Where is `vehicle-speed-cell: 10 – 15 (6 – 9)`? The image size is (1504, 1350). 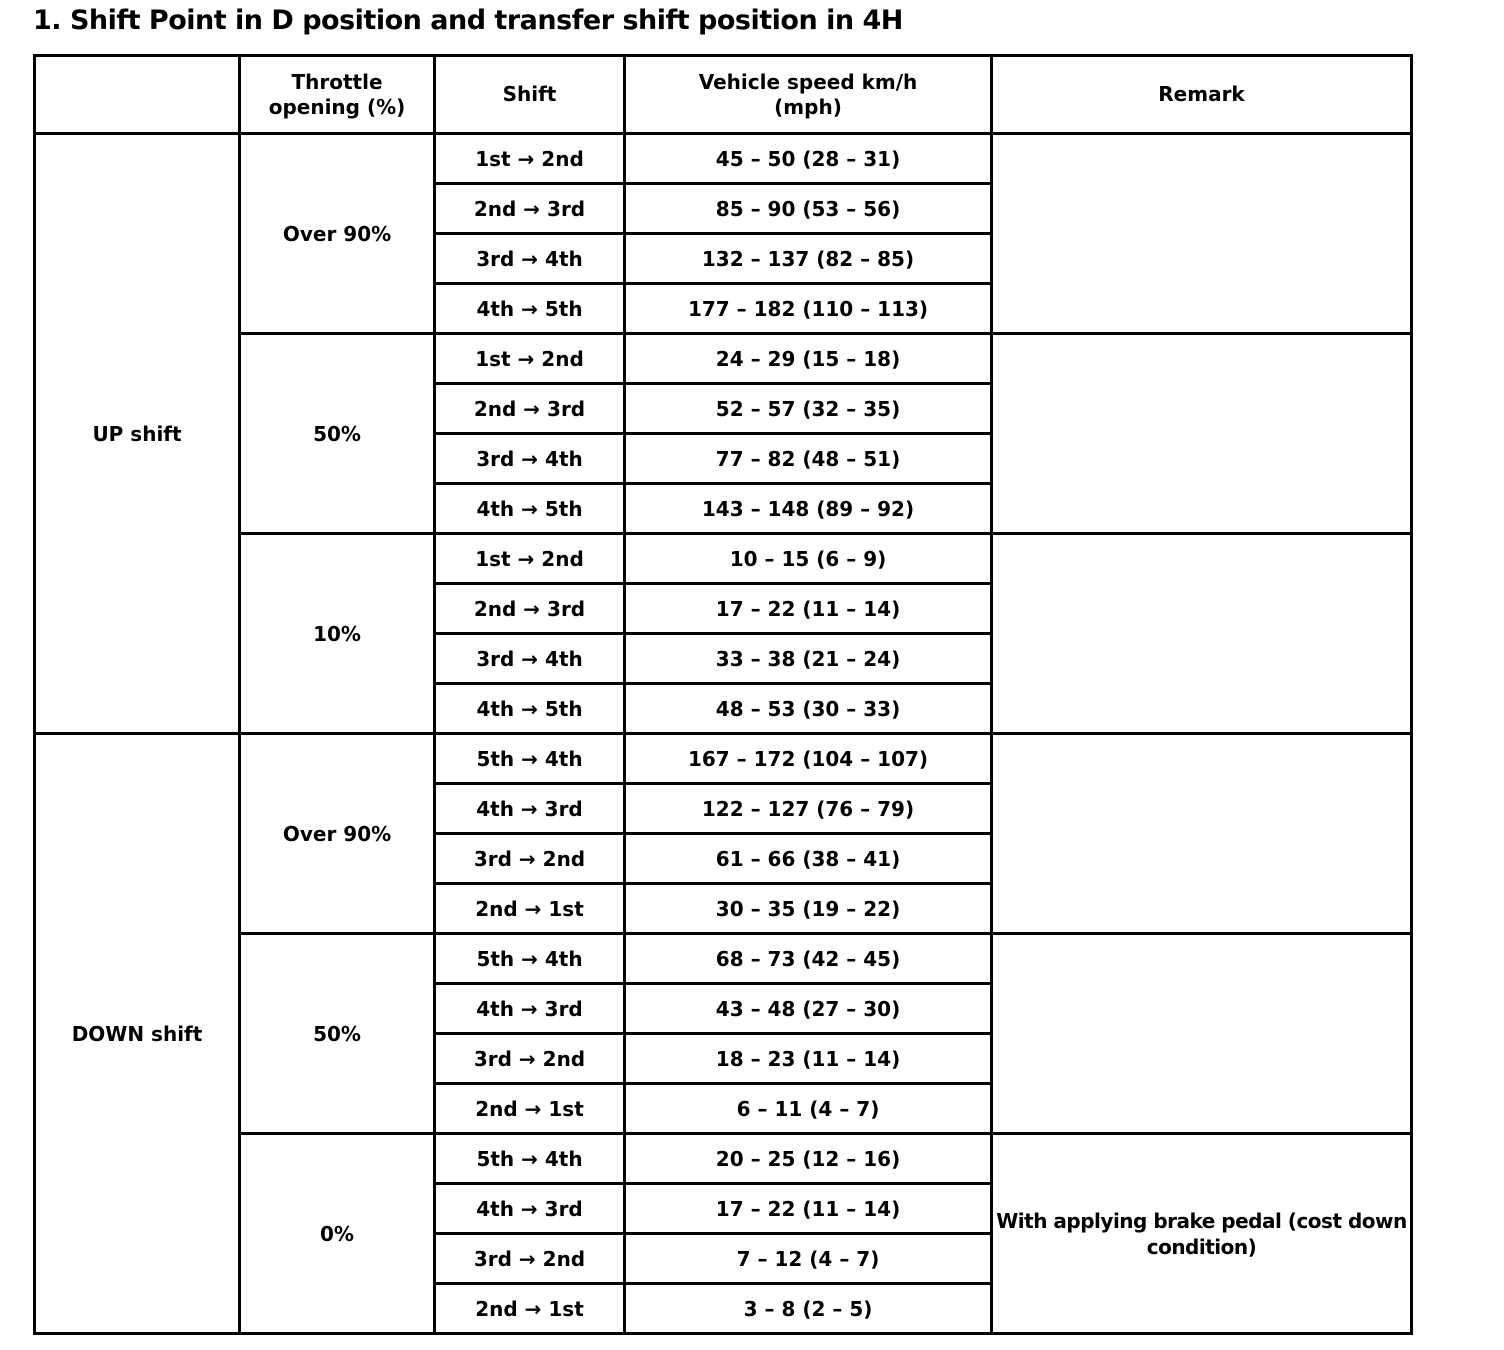
vehicle-speed-cell: 10 – 15 (6 – 9) is located at coordinates (808, 558).